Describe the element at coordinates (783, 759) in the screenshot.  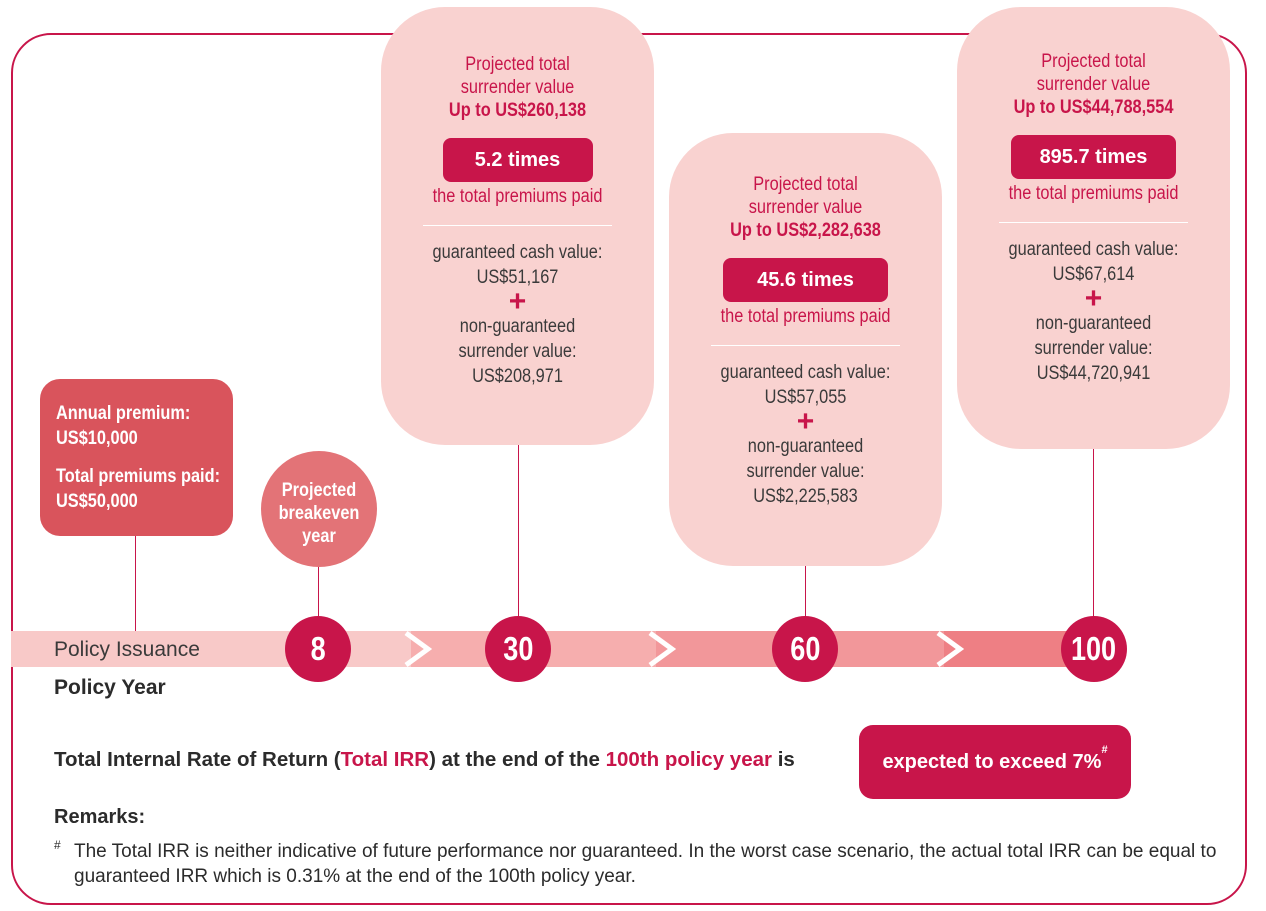
I see `irr-text-3: is` at that location.